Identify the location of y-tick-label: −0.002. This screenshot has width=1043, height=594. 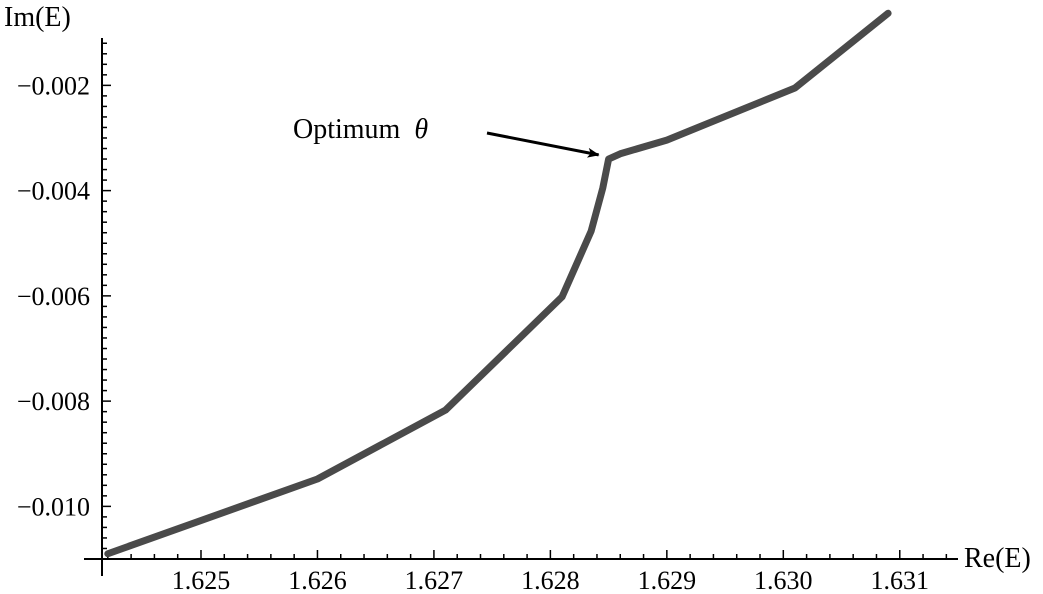
(53, 85).